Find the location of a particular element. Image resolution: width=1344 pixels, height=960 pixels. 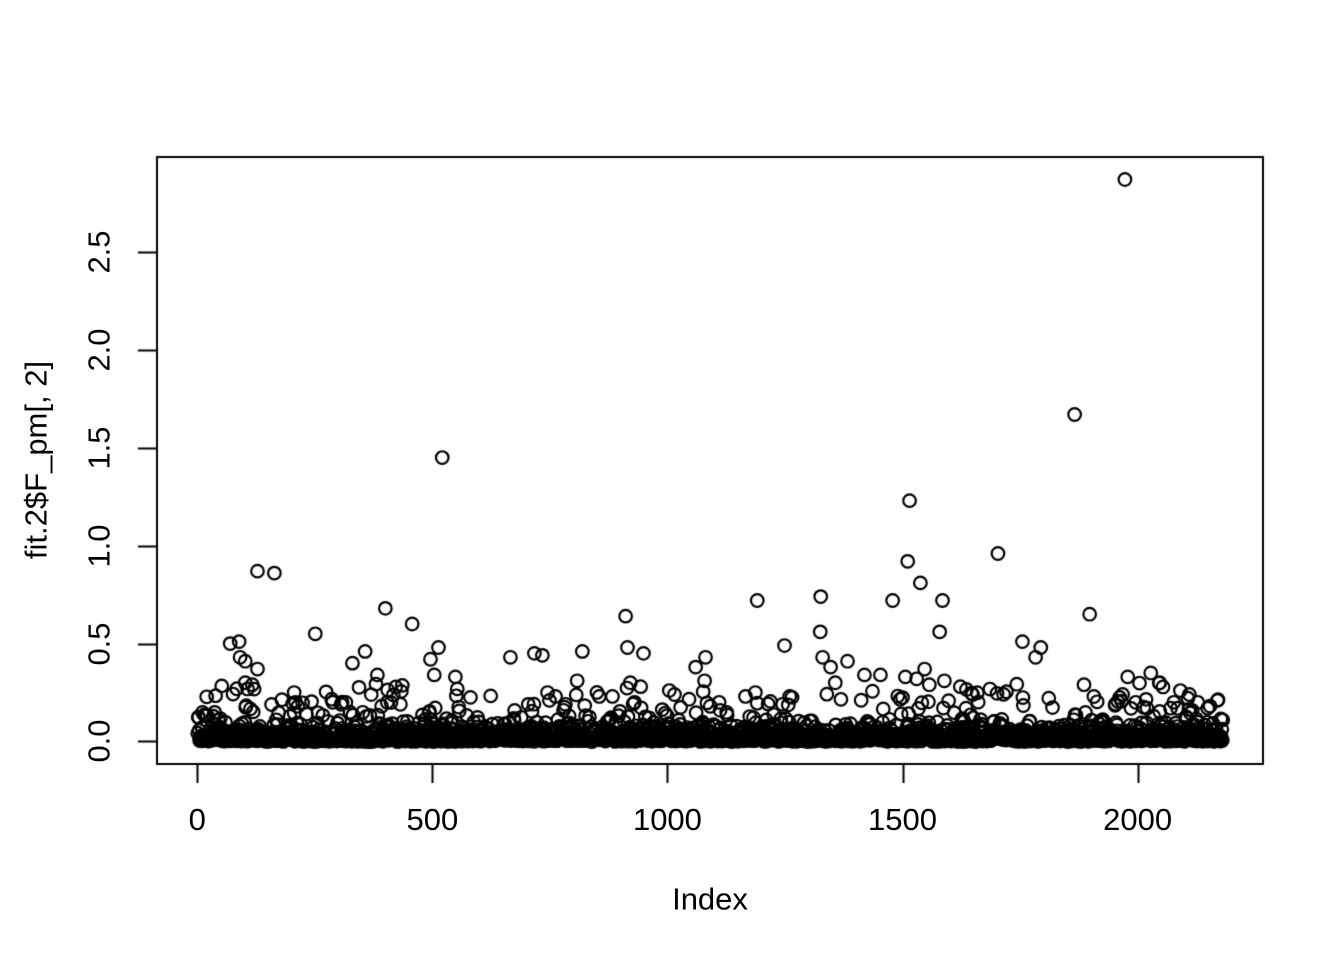

x-tick-label: 0 is located at coordinates (197, 819).